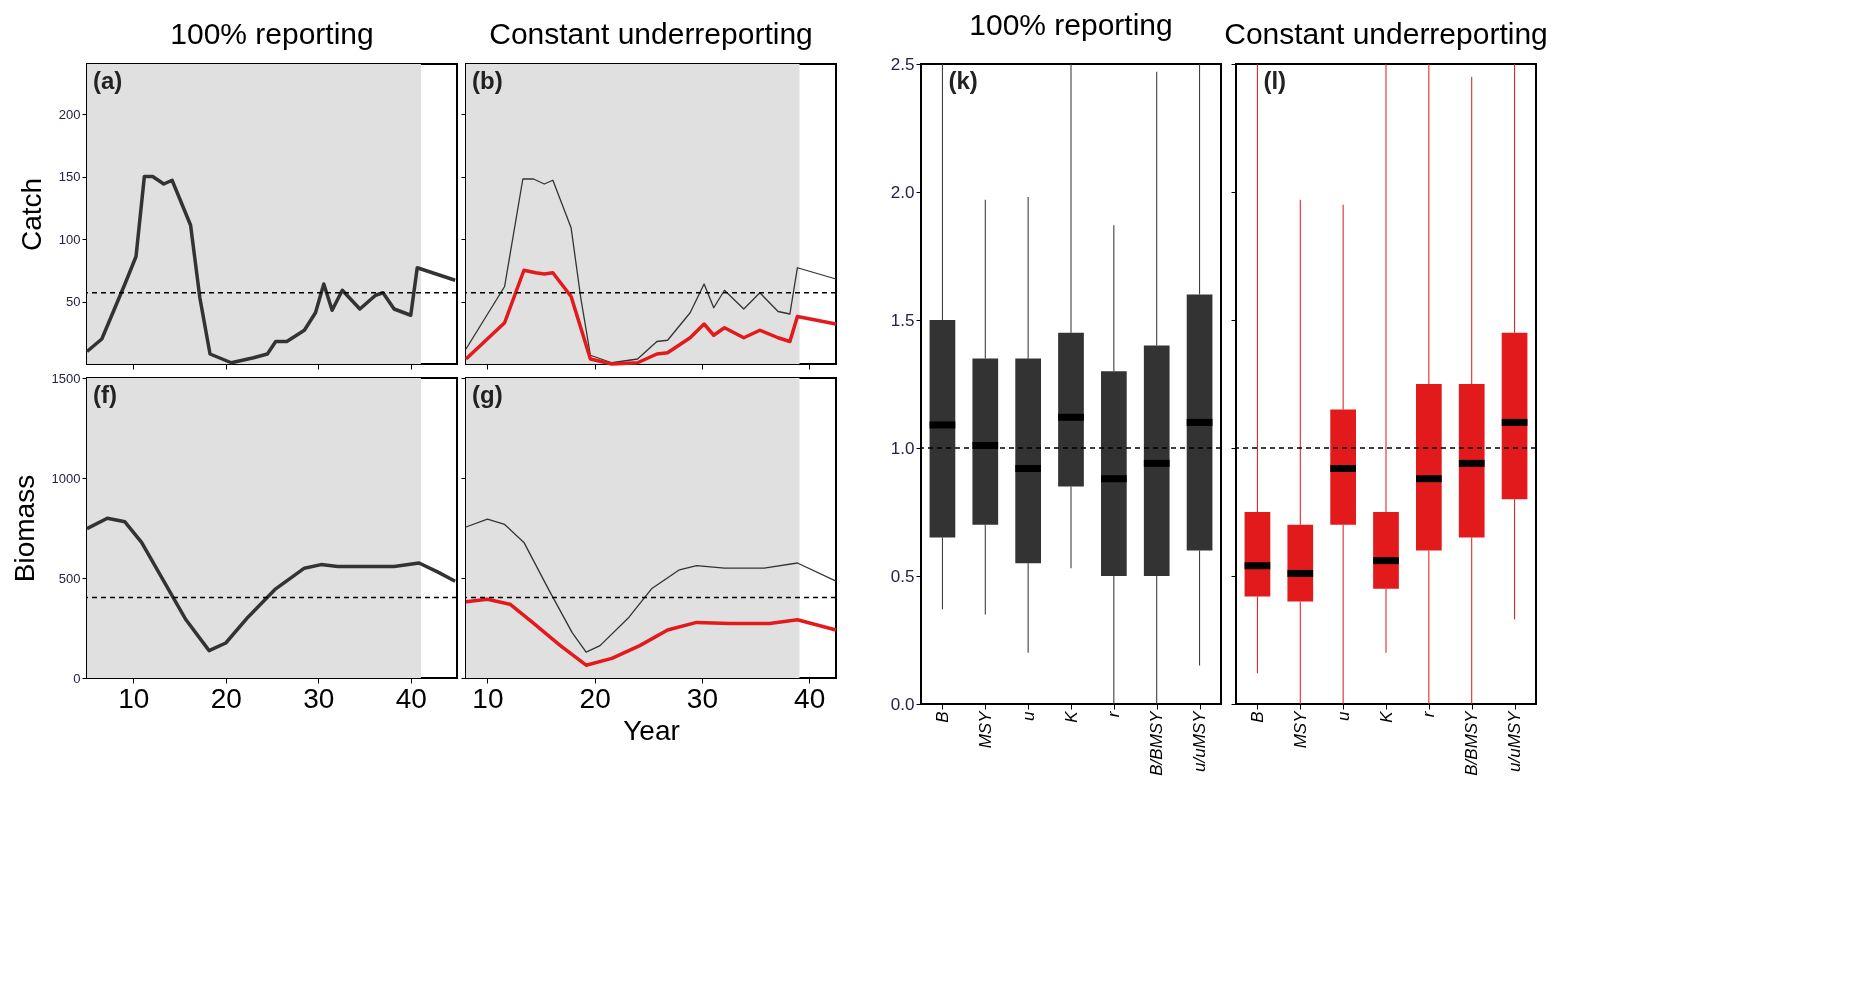  What do you see at coordinates (487, 80) in the screenshot?
I see `annotation: (b)` at bounding box center [487, 80].